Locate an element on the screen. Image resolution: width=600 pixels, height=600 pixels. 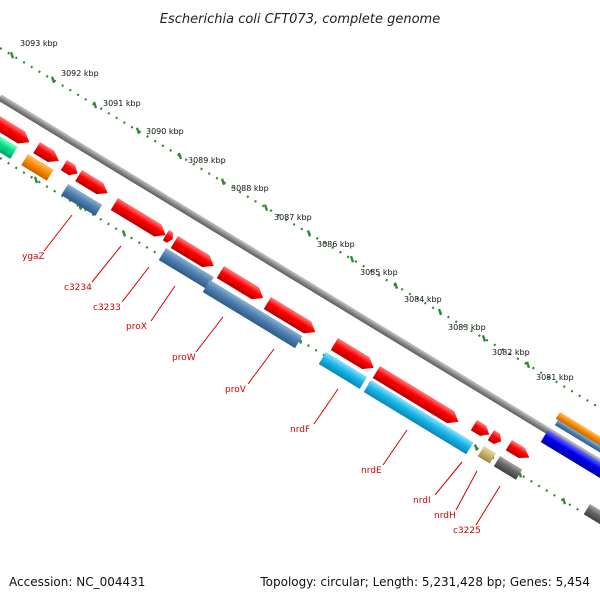
gene-label-proW: proW is located at coordinates (184, 358).